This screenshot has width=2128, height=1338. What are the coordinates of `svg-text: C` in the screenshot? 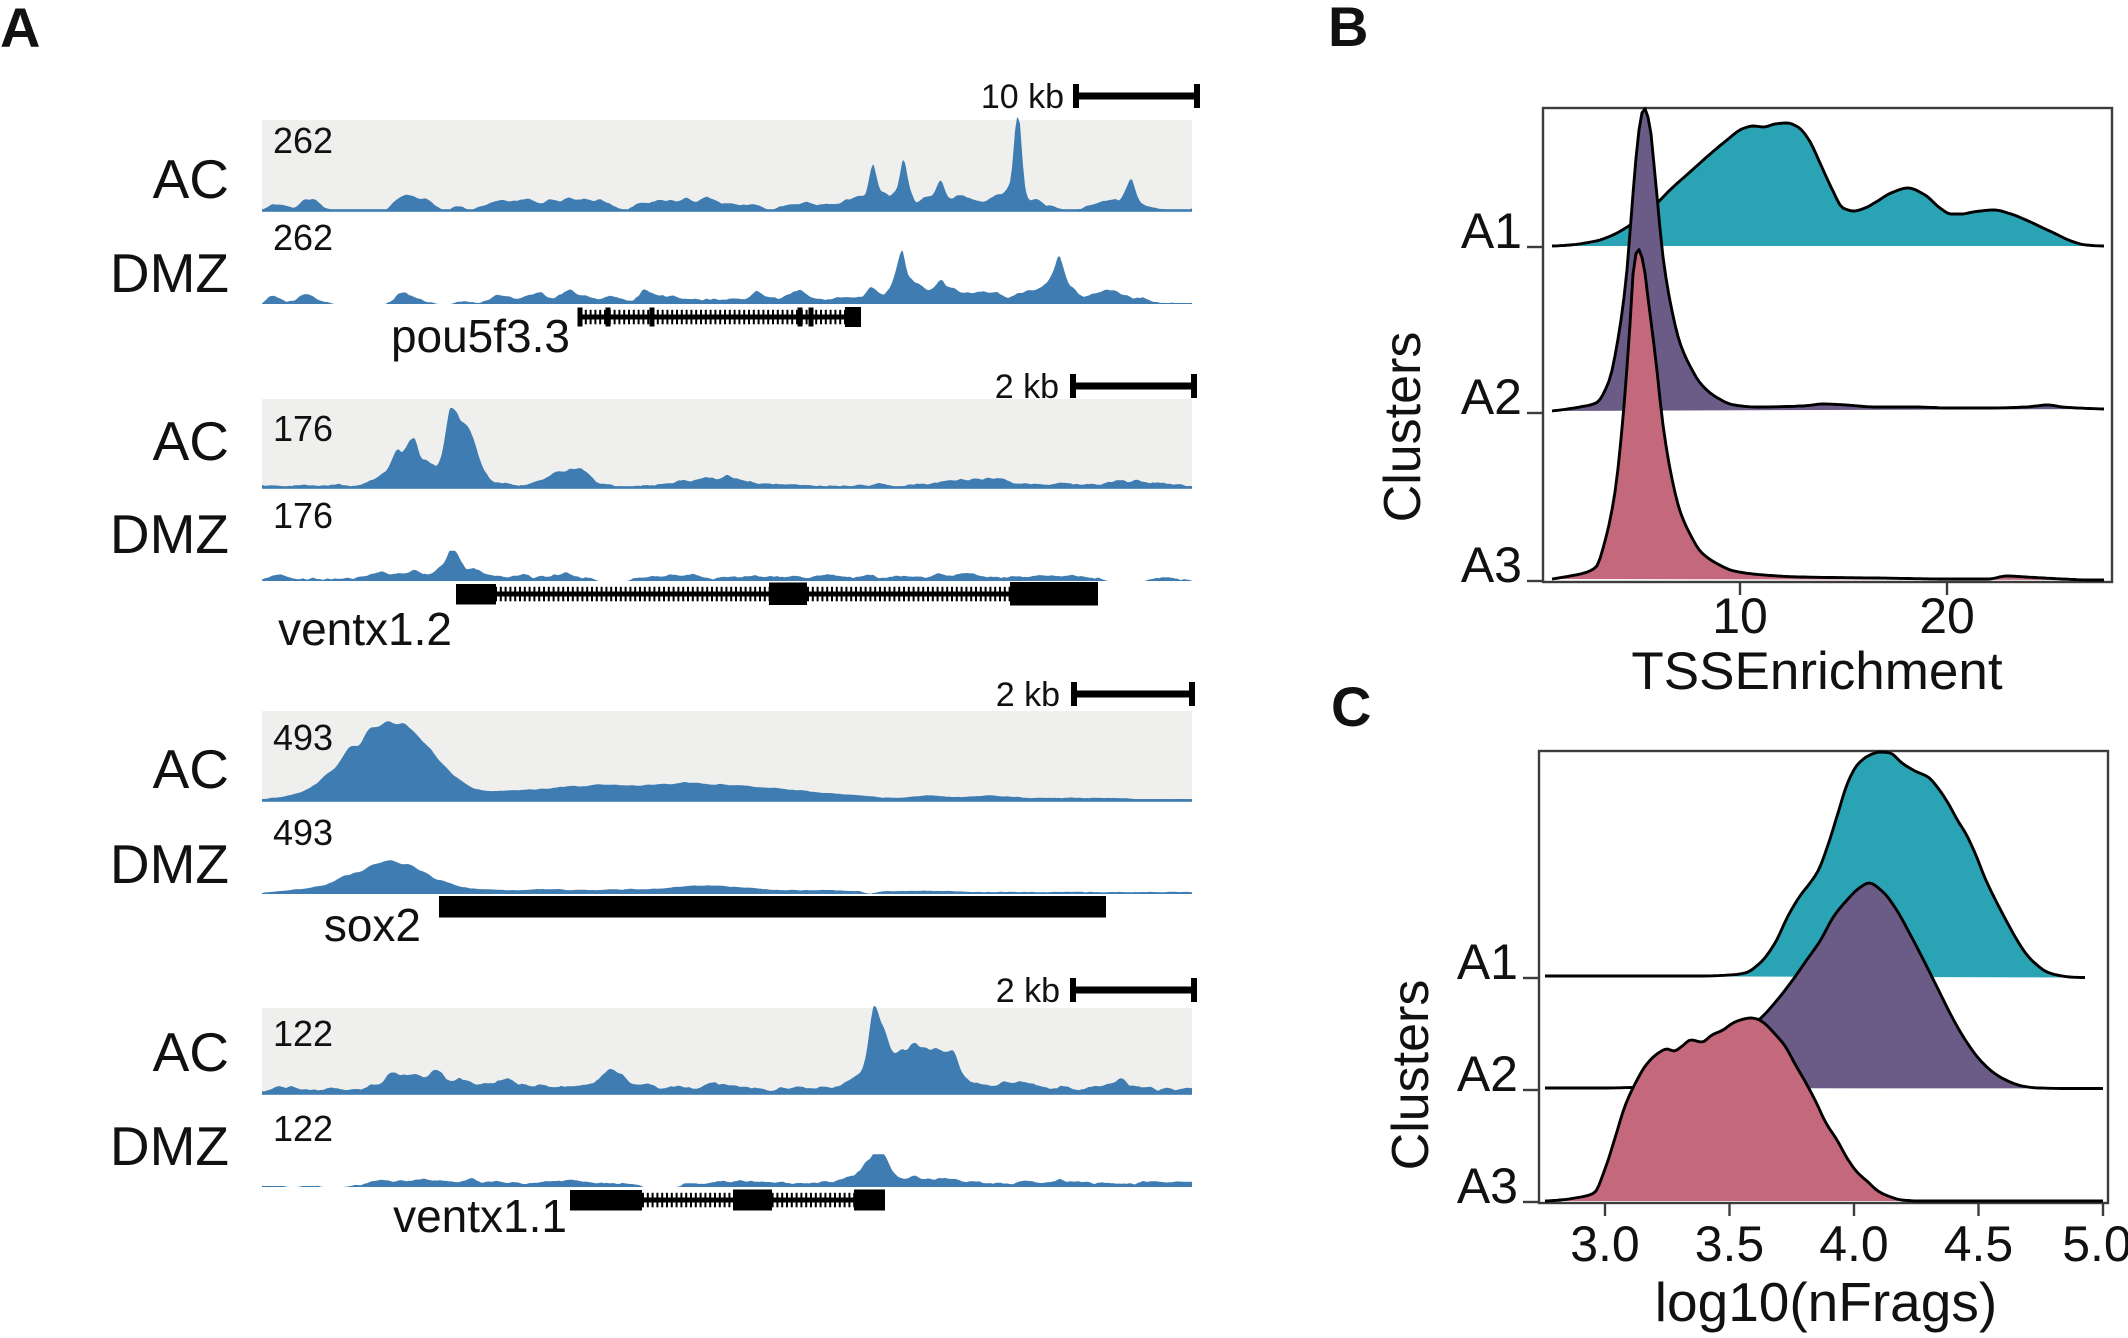 It's located at (1351, 706).